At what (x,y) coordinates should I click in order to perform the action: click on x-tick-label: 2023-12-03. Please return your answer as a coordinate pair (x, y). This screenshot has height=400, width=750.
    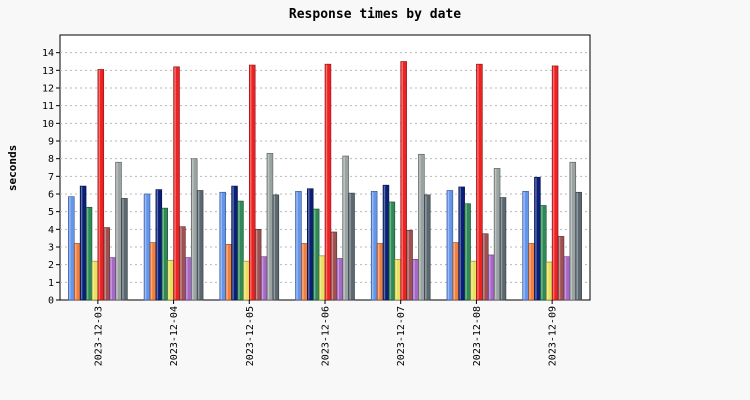
    Looking at the image, I should click on (98, 336).